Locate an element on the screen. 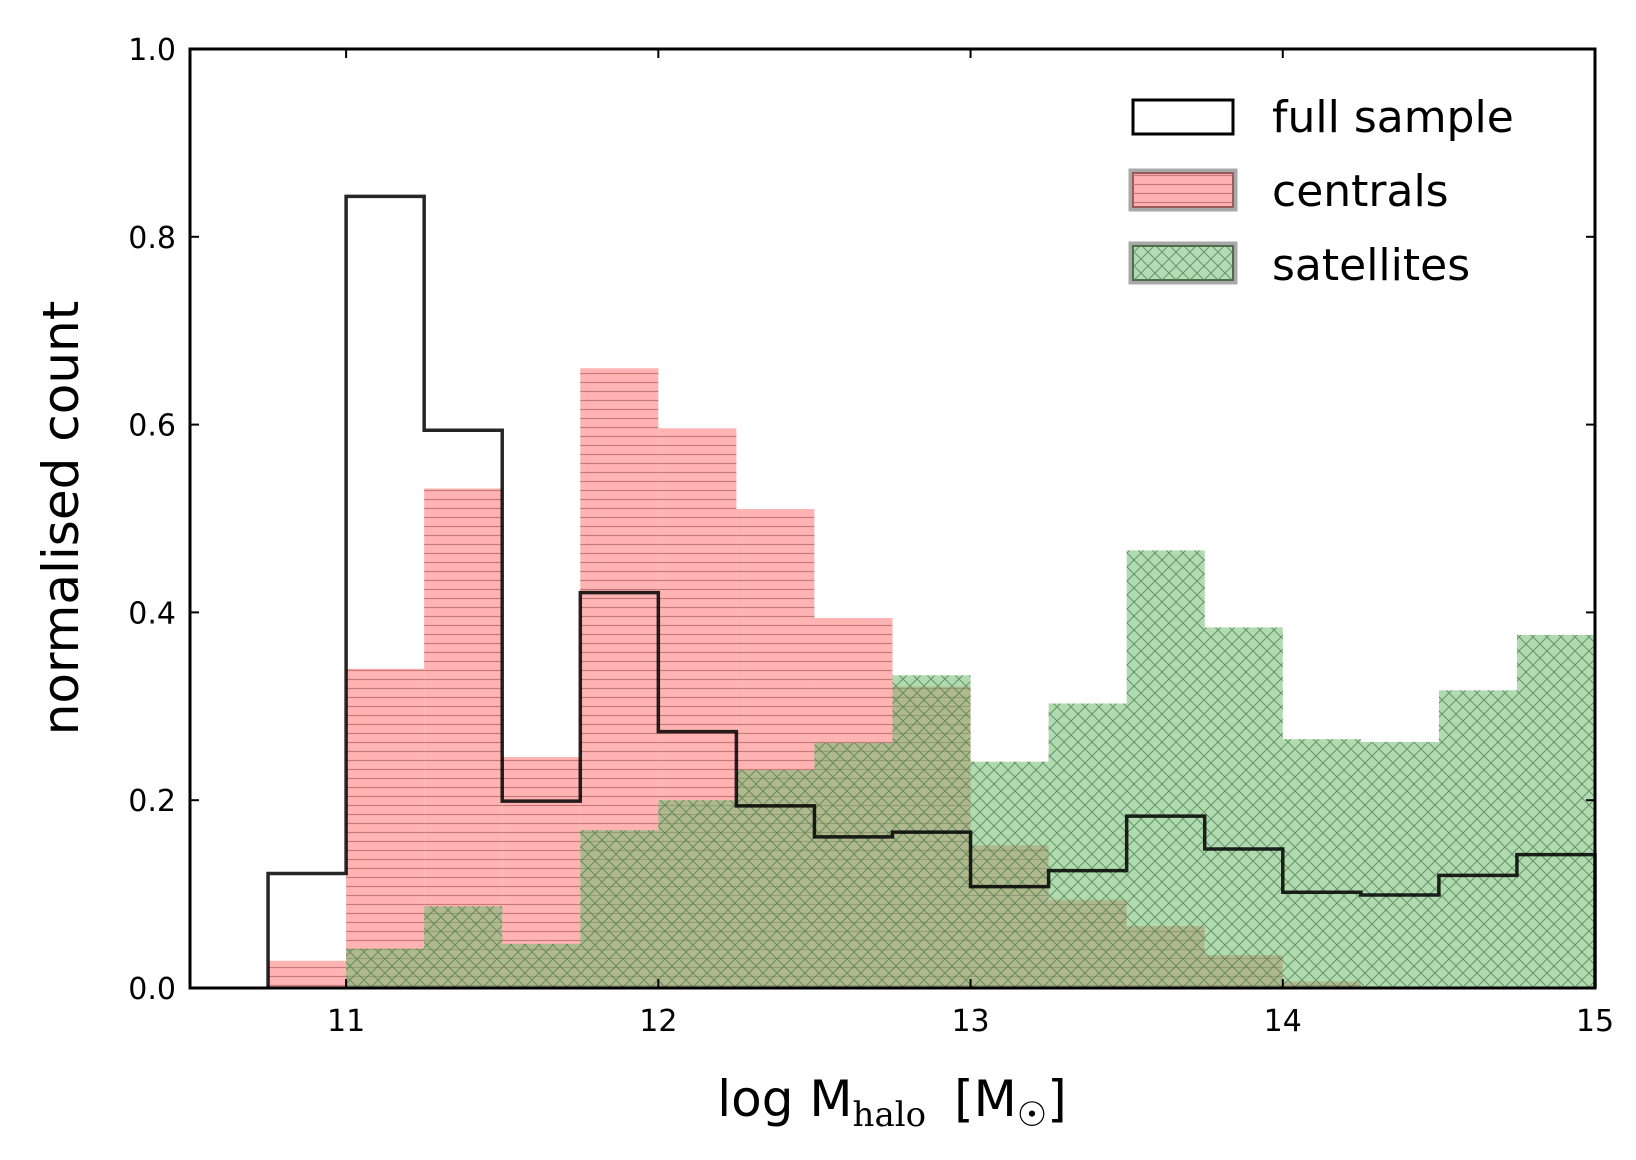  sun-symbol: ☉ is located at coordinates (1032, 1115).